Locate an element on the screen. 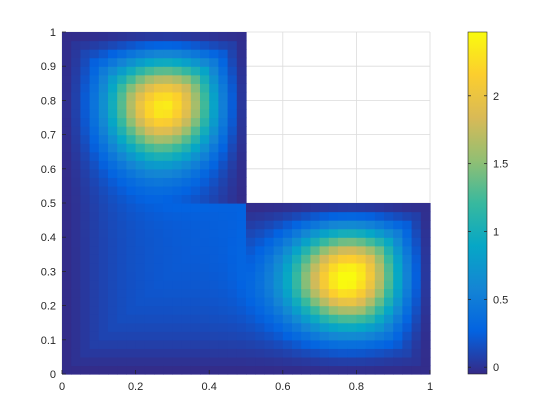 This screenshot has width=560, height=420. y-tick-label: 0.1 is located at coordinates (48, 341).